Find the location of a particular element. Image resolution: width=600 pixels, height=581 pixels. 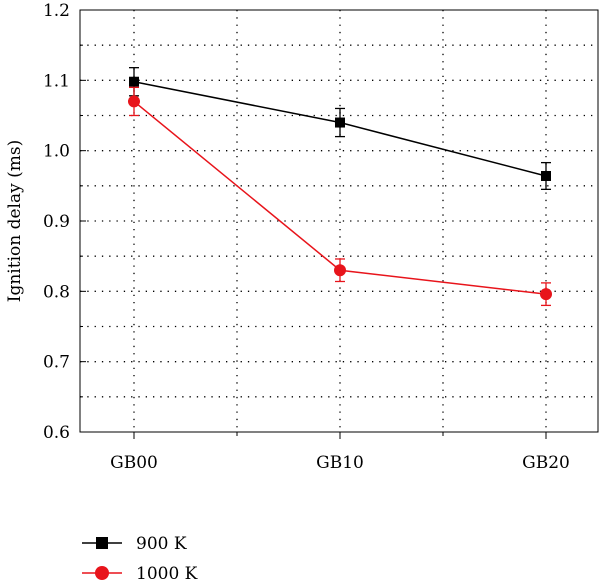

y-tick-label: 0.7 is located at coordinates (56, 363).